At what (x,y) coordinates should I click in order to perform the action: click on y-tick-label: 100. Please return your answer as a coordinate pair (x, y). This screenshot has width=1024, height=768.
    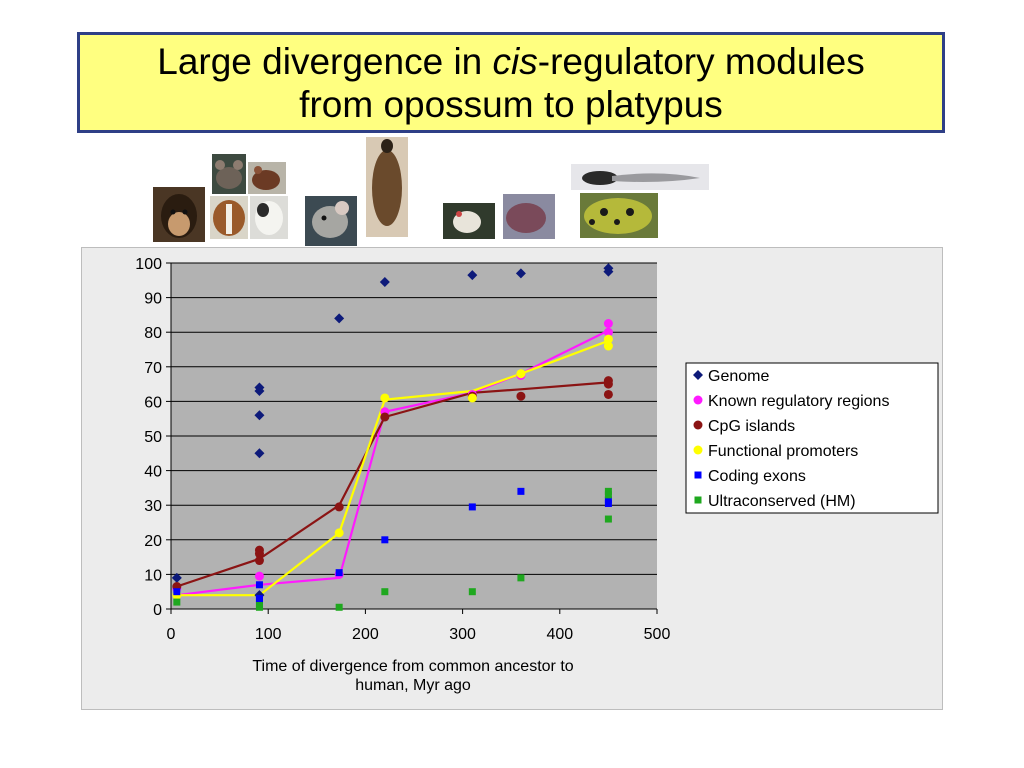
    Looking at the image, I should click on (148, 264).